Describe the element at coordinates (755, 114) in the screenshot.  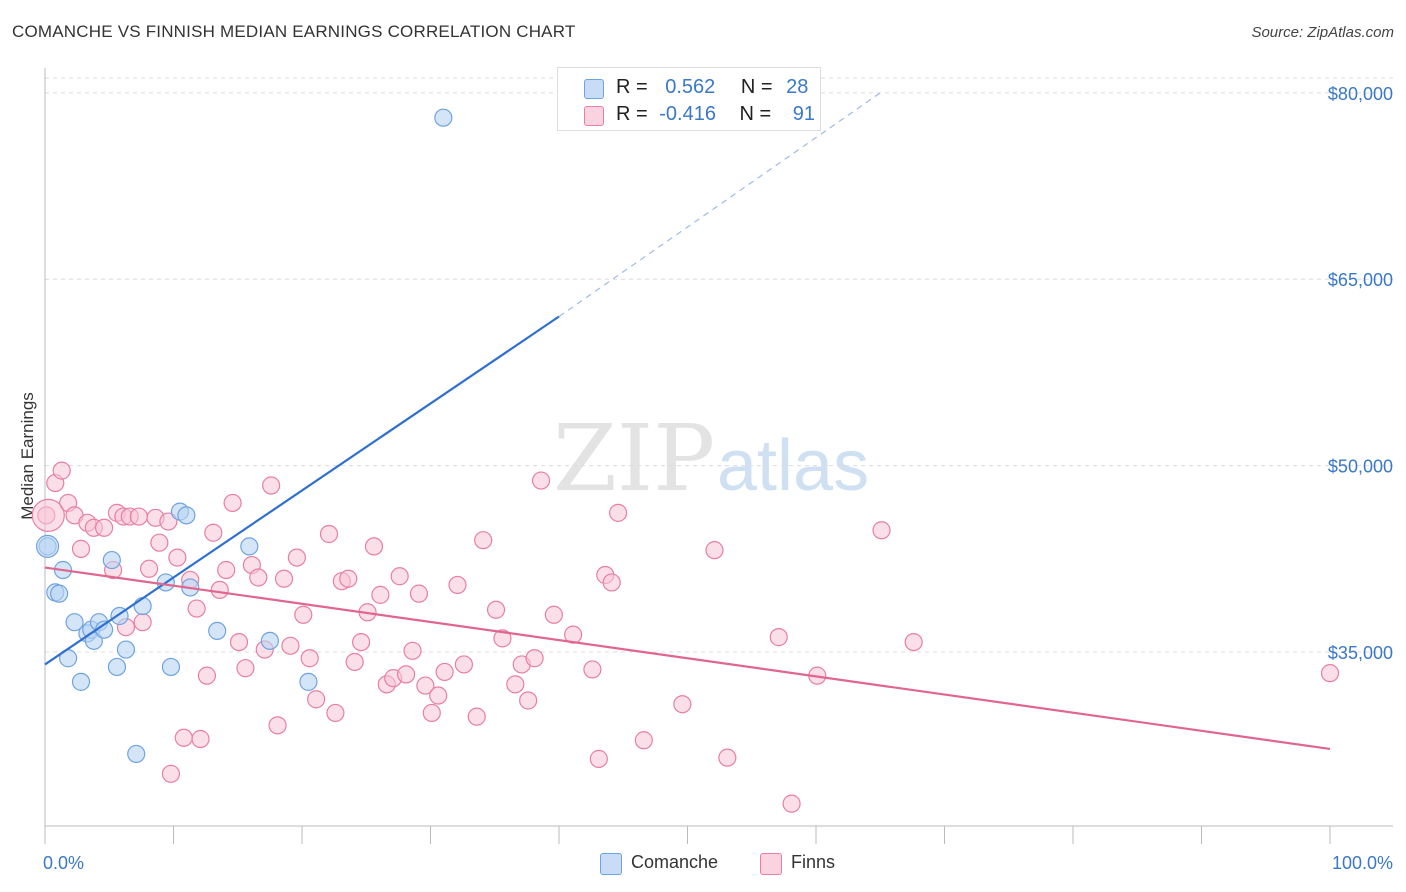
I see `legend-n-label-finns: N =` at that location.